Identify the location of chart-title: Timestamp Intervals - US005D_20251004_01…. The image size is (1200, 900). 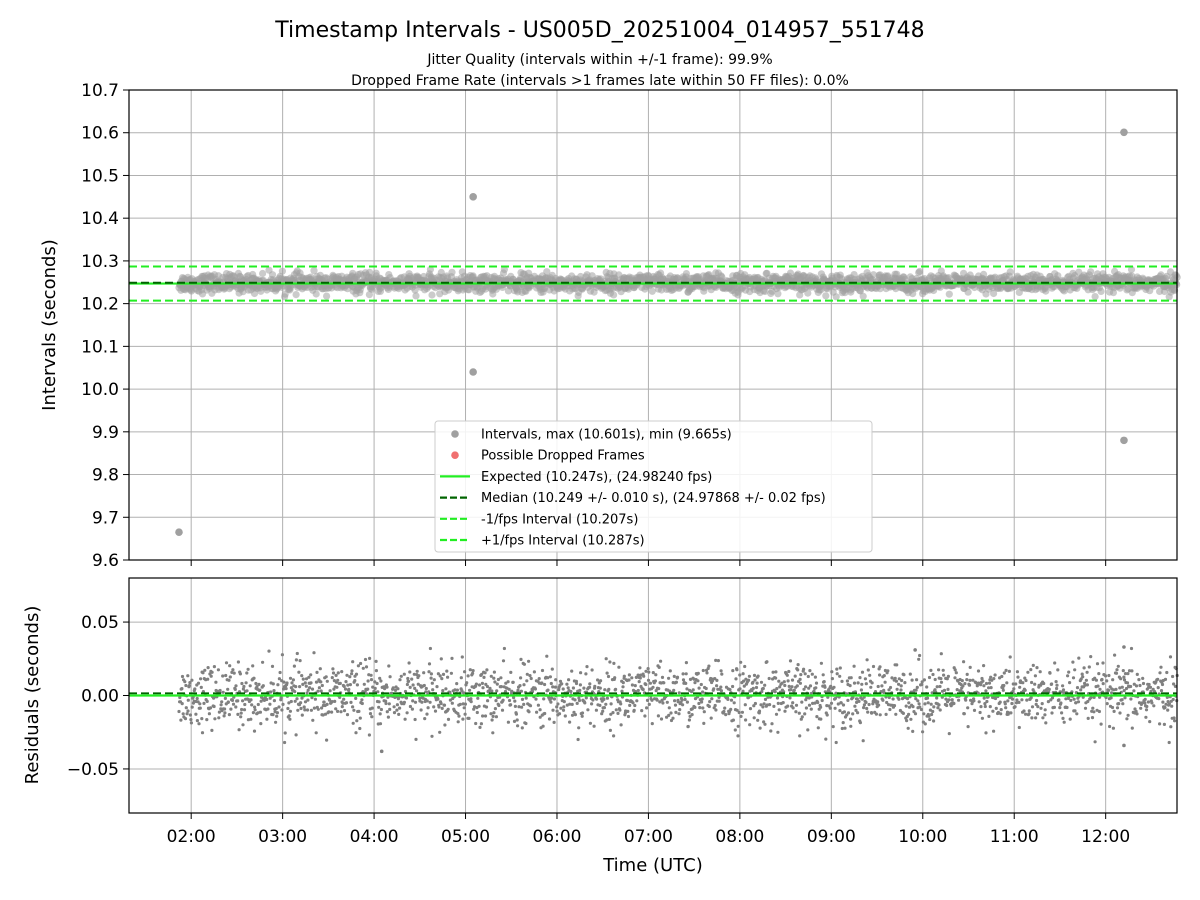
(599, 30).